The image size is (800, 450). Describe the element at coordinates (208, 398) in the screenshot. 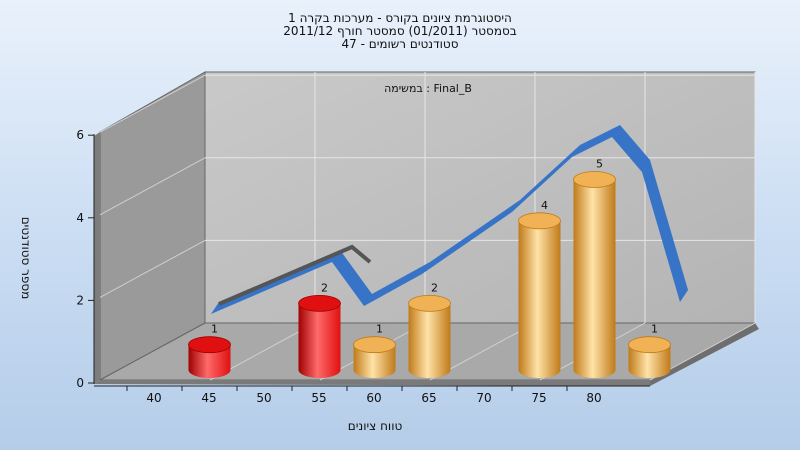

I see `x-tick-label: 45` at that location.